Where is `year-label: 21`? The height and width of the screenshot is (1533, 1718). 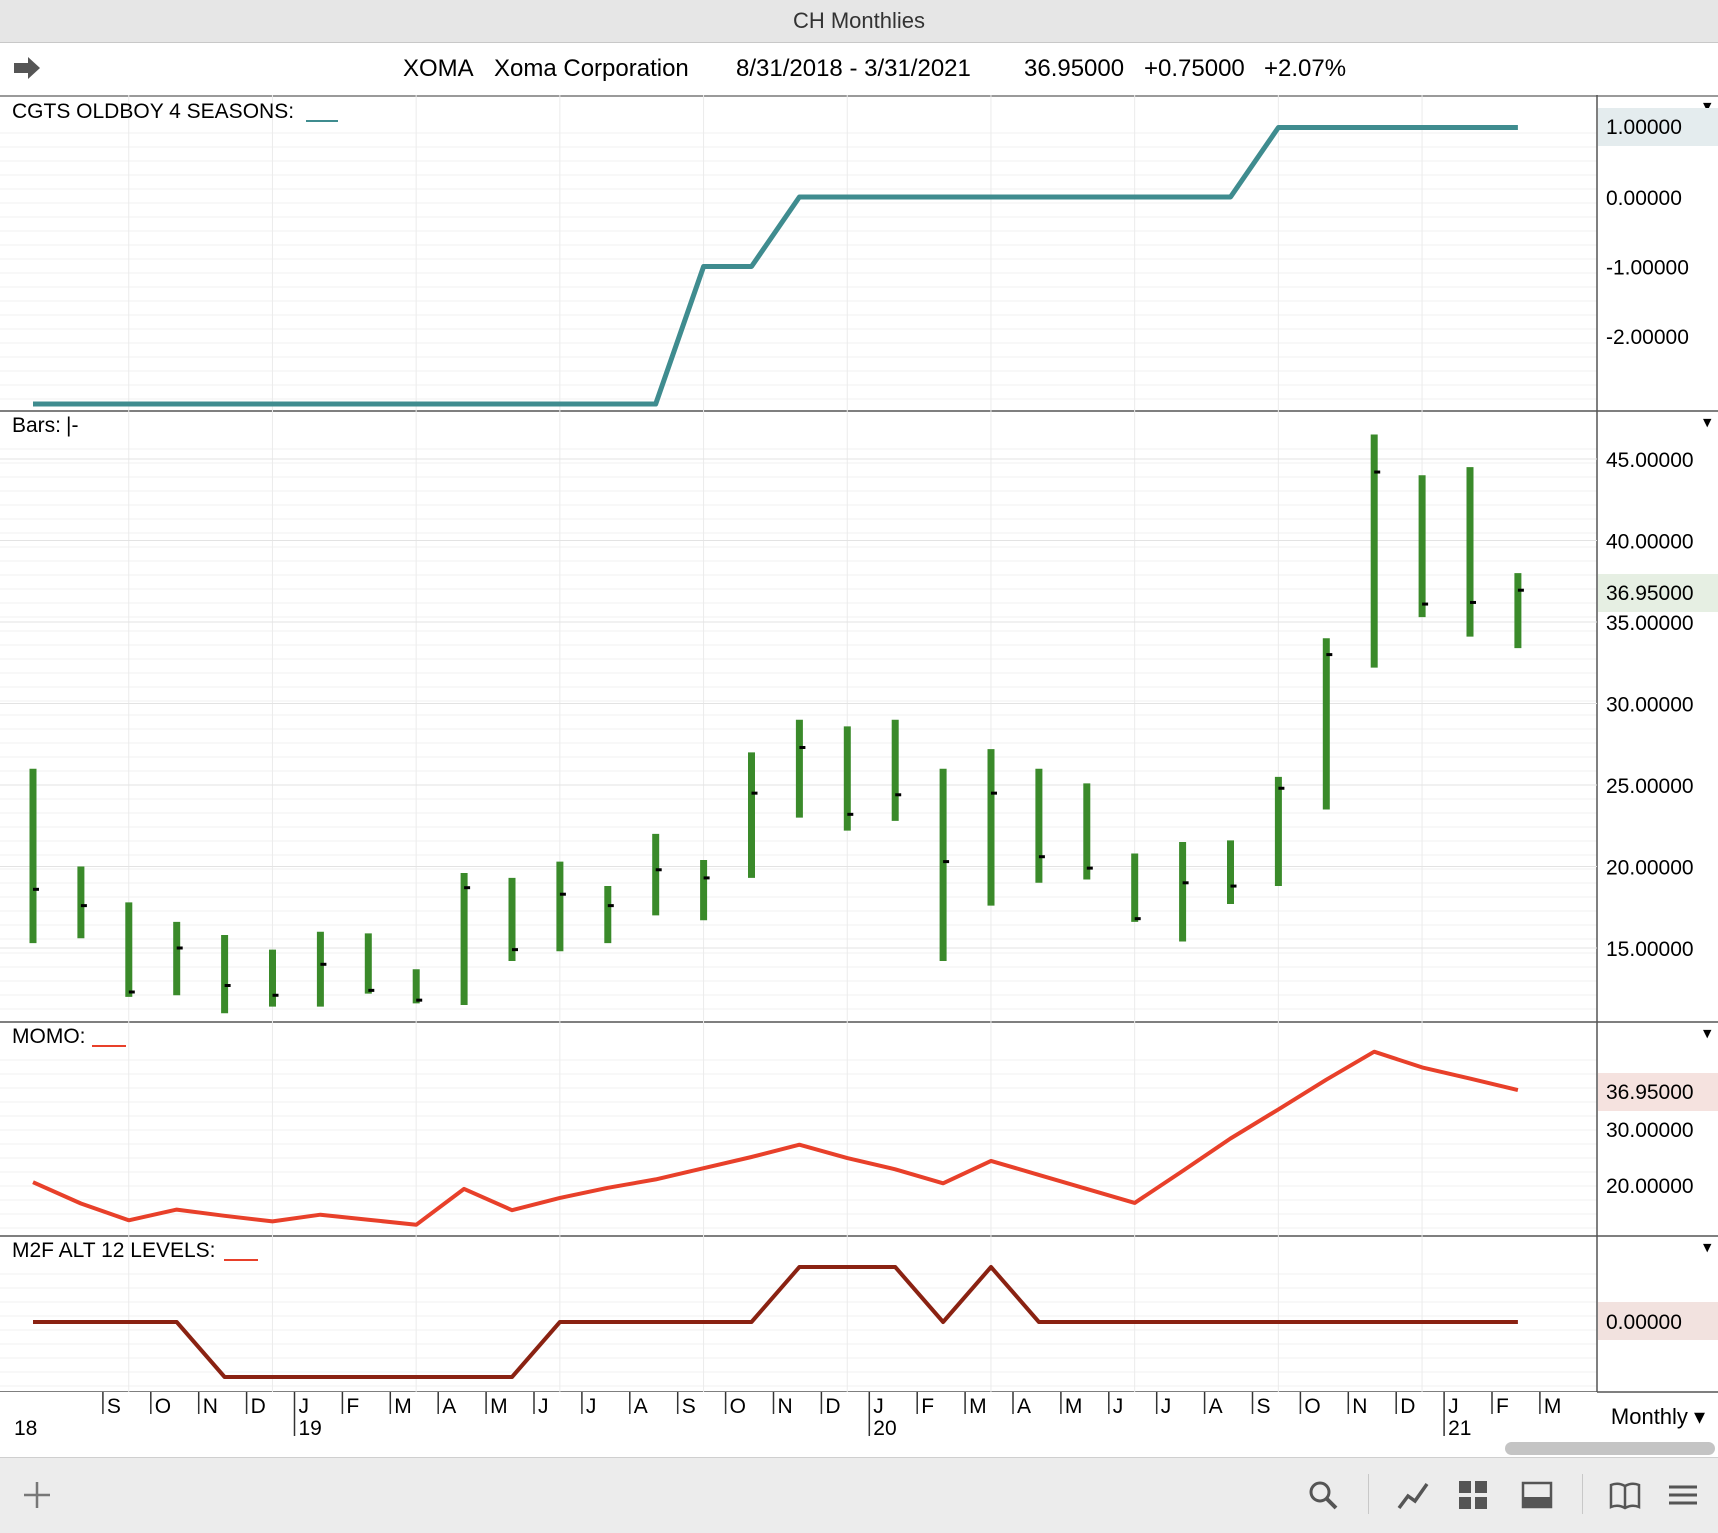 year-label: 21 is located at coordinates (1459, 1428).